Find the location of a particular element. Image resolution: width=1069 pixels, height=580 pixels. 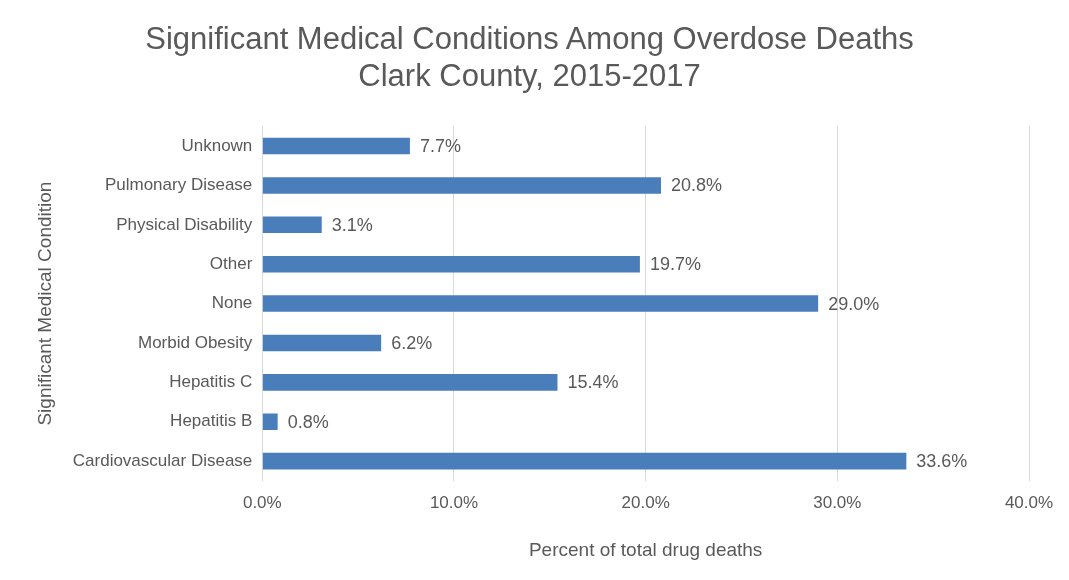

x-tick-label: 30.0% is located at coordinates (837, 502).